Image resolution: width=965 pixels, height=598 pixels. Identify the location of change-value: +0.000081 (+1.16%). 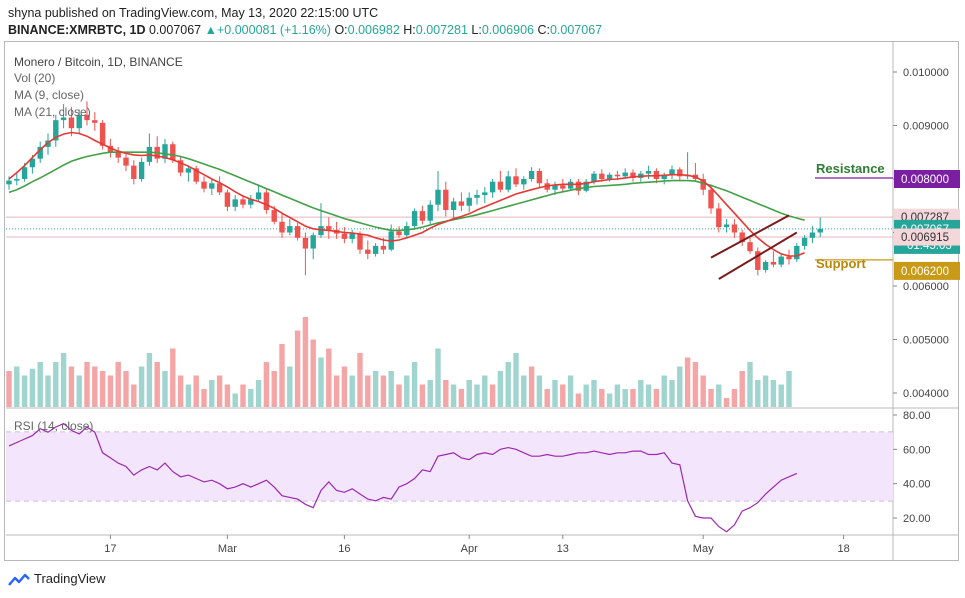
(273, 30).